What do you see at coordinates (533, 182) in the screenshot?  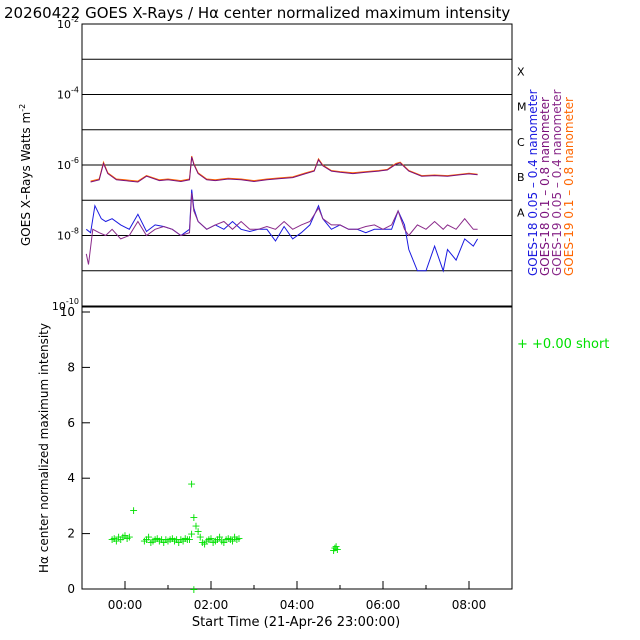 I see `xray-legend-item: GOES-18 0.05 – 0.4 nanometer` at bounding box center [533, 182].